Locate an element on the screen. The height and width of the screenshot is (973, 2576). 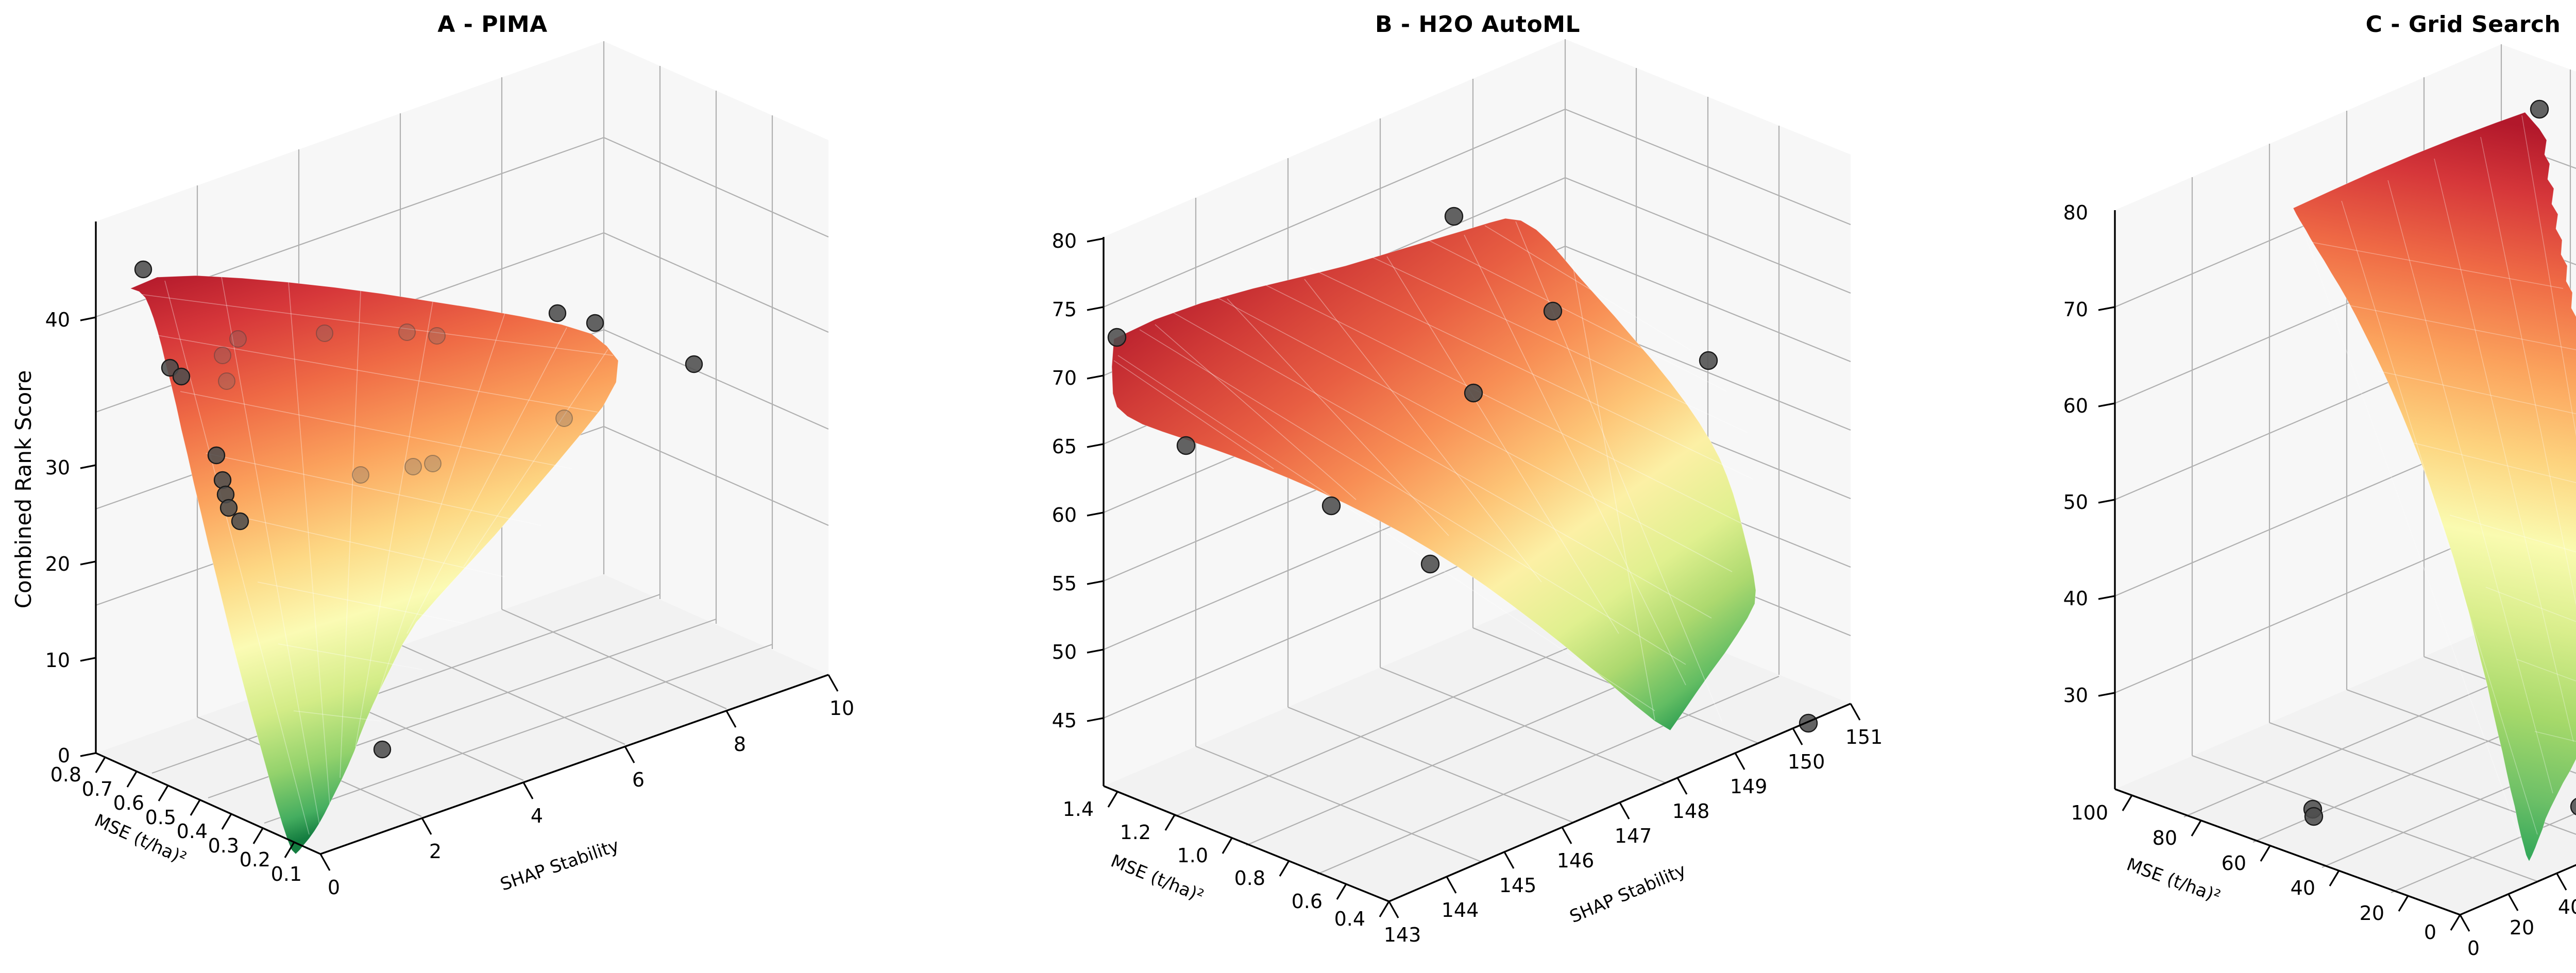
panel-a-z-axis is located at coordinates (88, 489).